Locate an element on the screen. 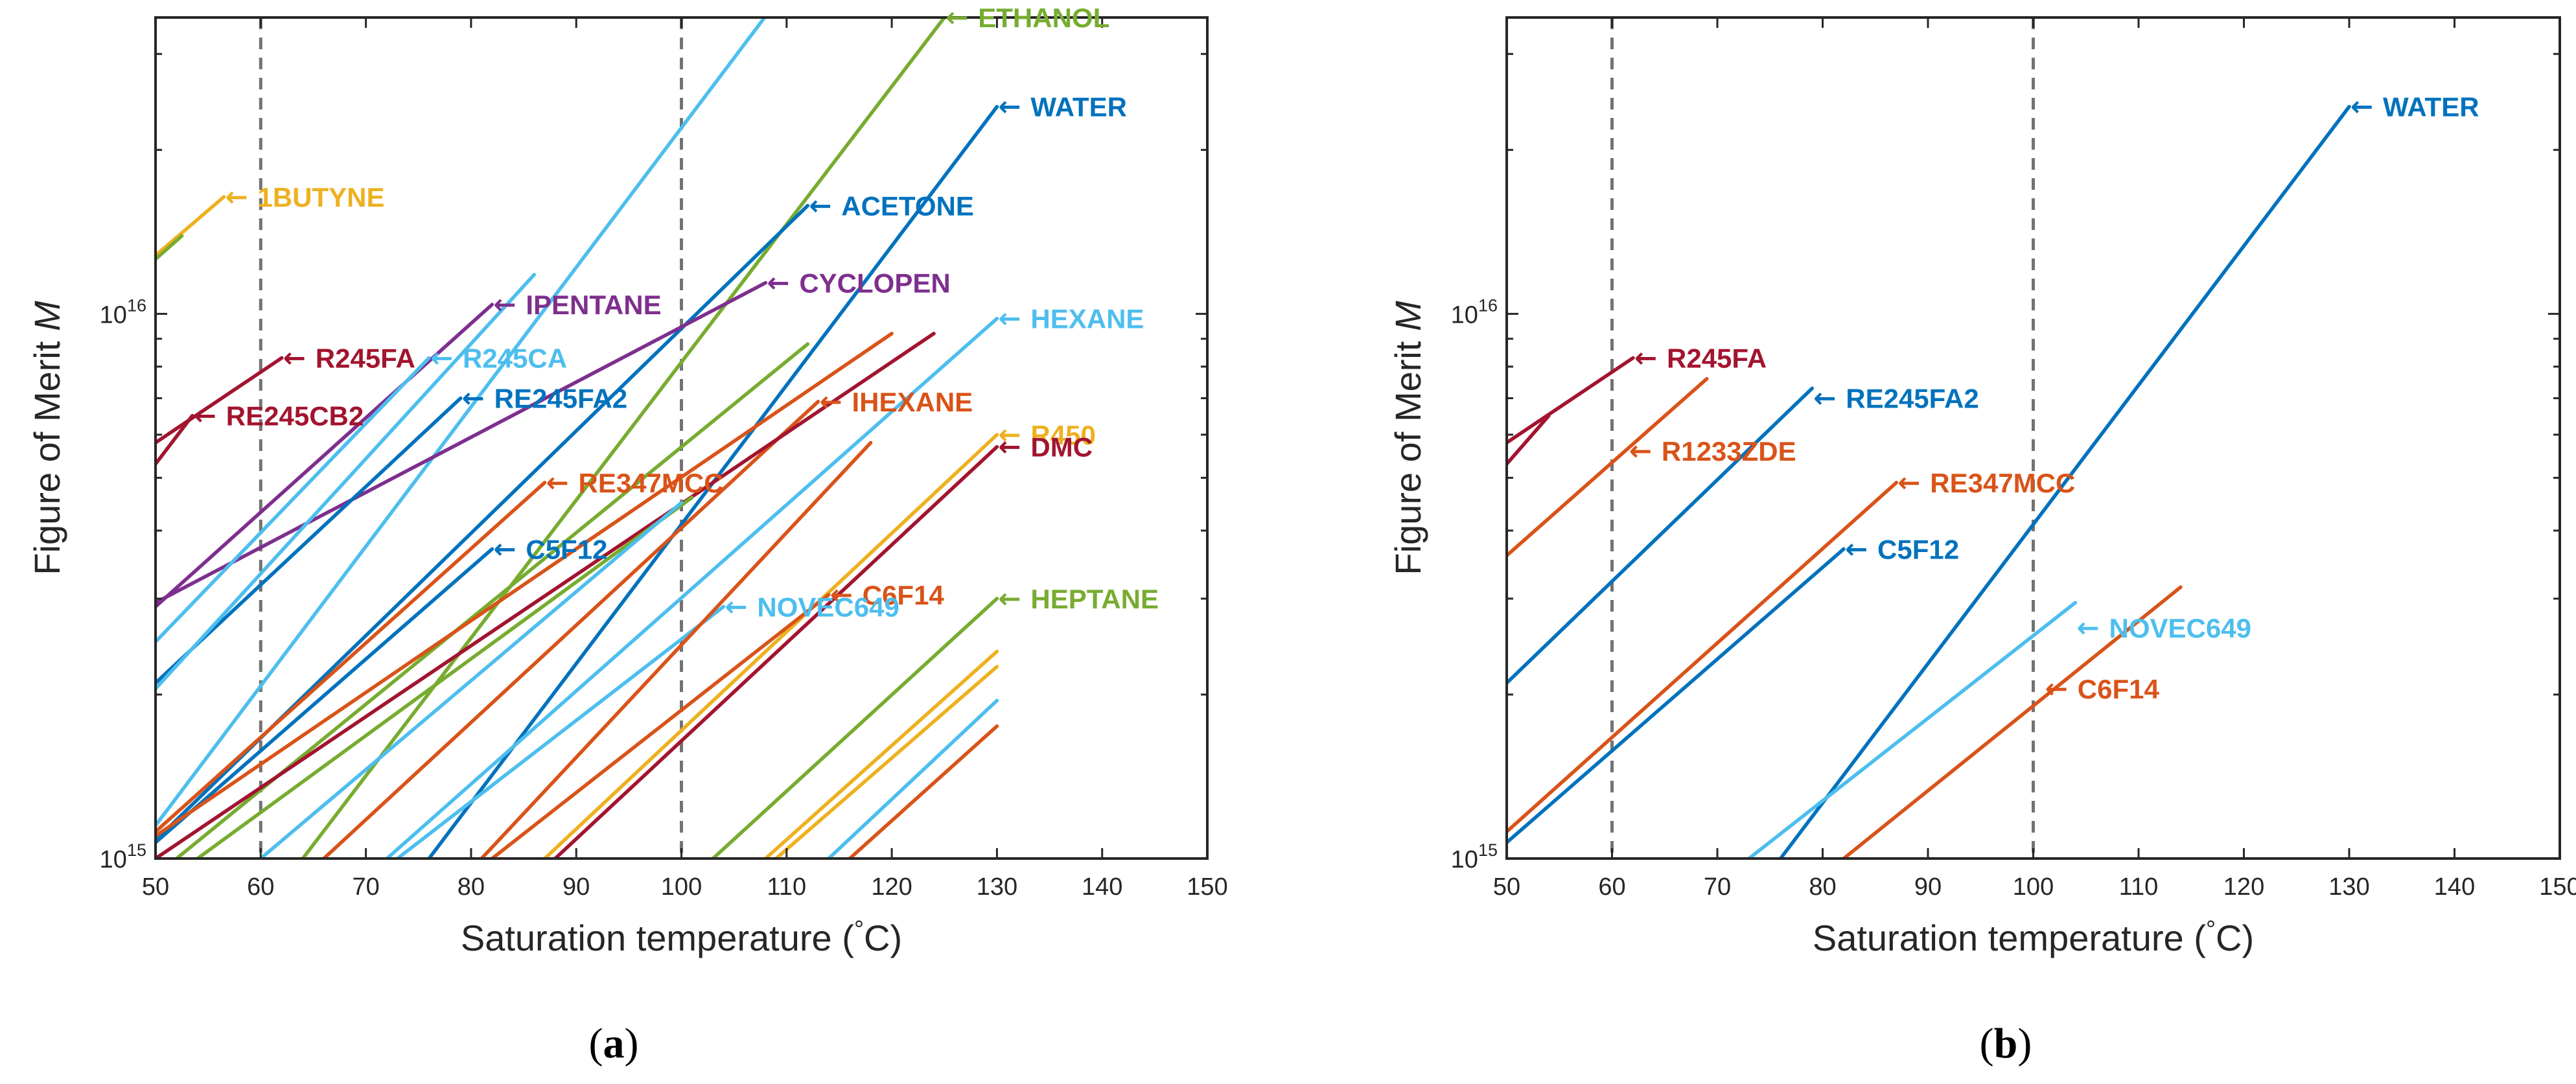 This screenshot has height=1084, width=2576. y-tick-label: 1016 is located at coordinates (1475, 312).